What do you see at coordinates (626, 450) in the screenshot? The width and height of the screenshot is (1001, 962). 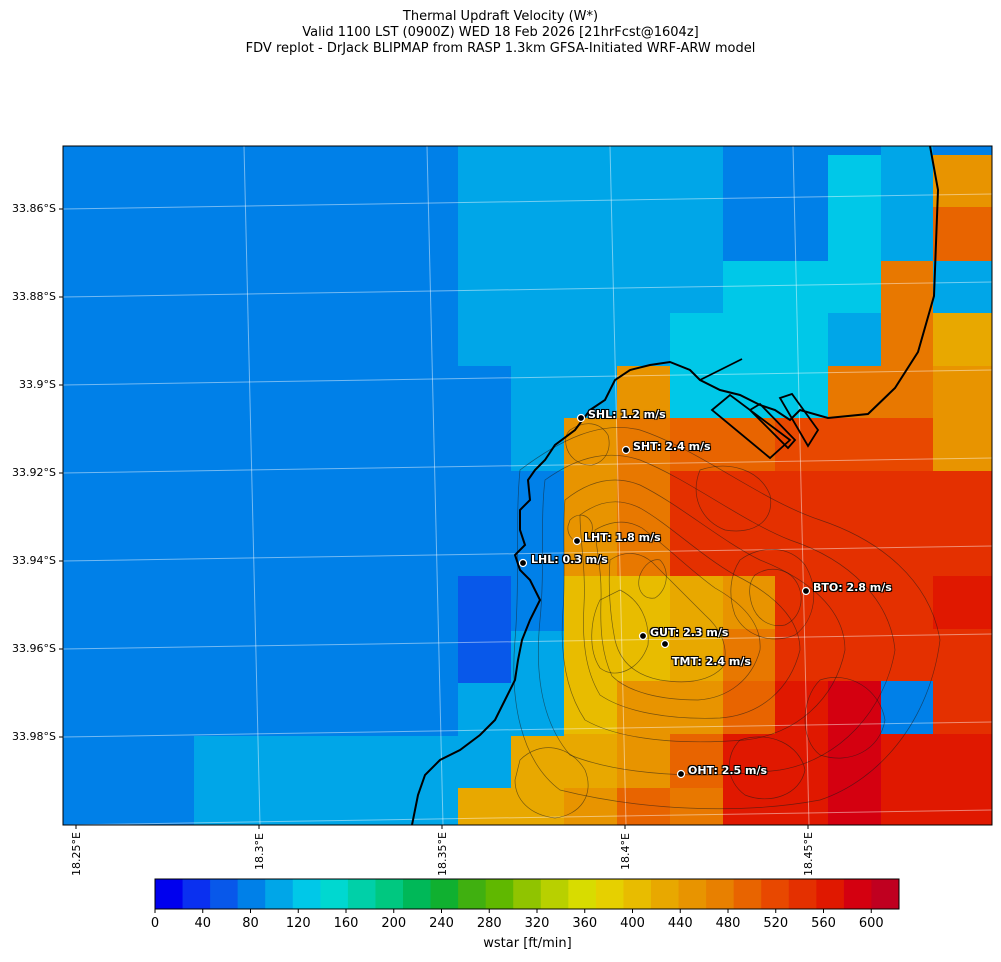 I see `site-marker-sht` at bounding box center [626, 450].